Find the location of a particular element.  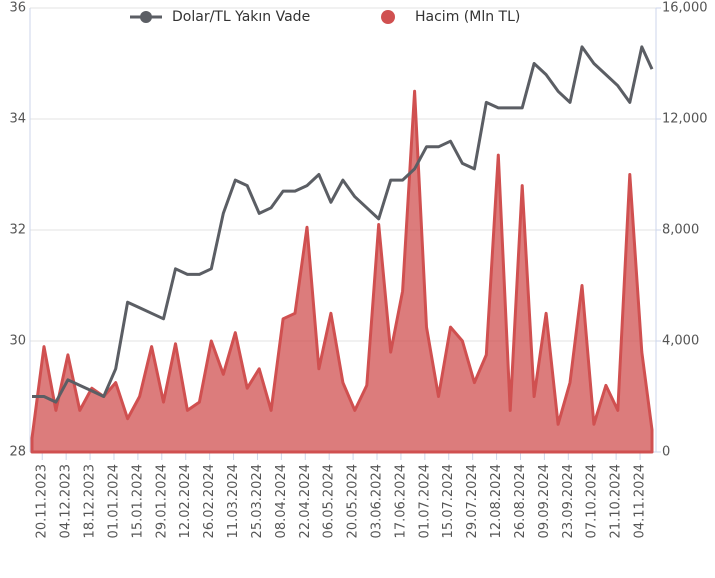

y2-tick-label: 8,000 is located at coordinates (680, 230).